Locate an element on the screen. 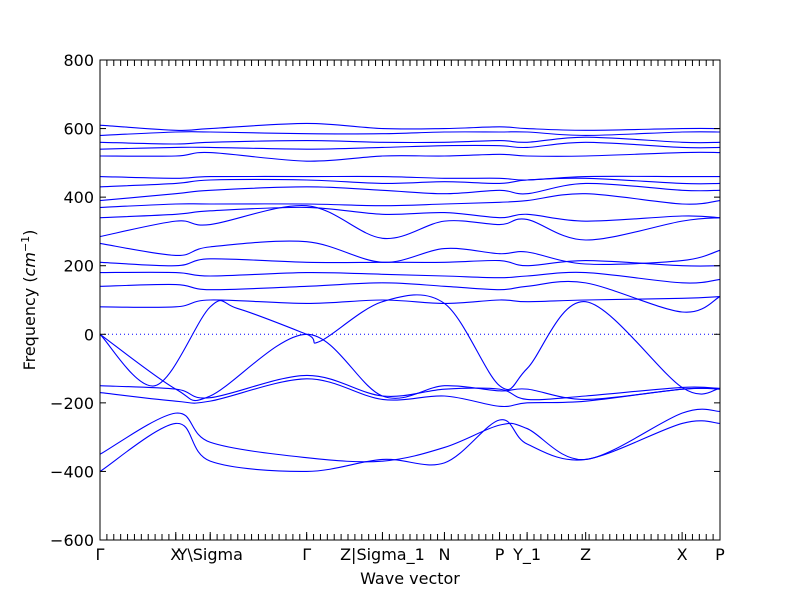 The height and width of the screenshot is (600, 800). x-tick-label: N is located at coordinates (444, 554).